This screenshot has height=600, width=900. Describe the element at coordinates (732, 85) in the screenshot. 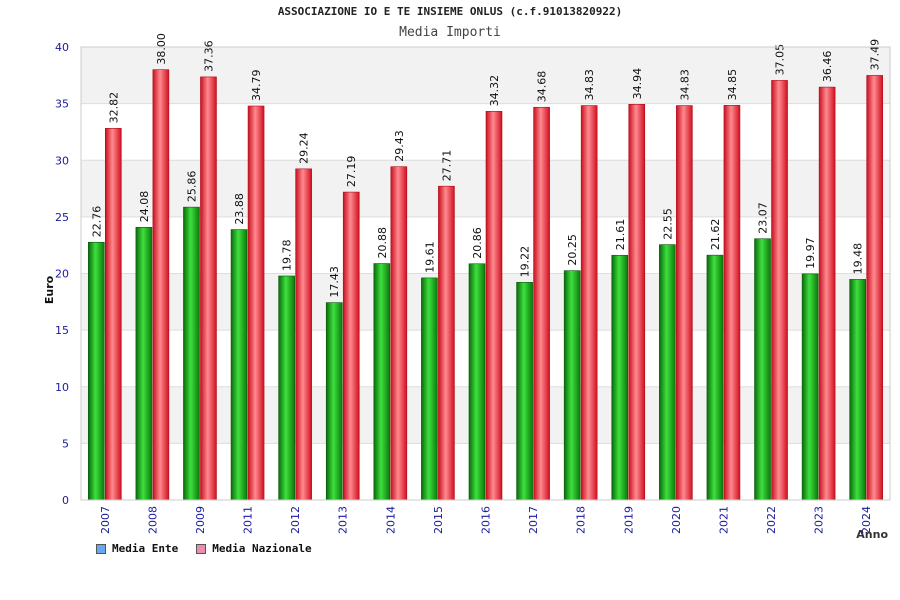

I see `data-label: 34.85` at that location.